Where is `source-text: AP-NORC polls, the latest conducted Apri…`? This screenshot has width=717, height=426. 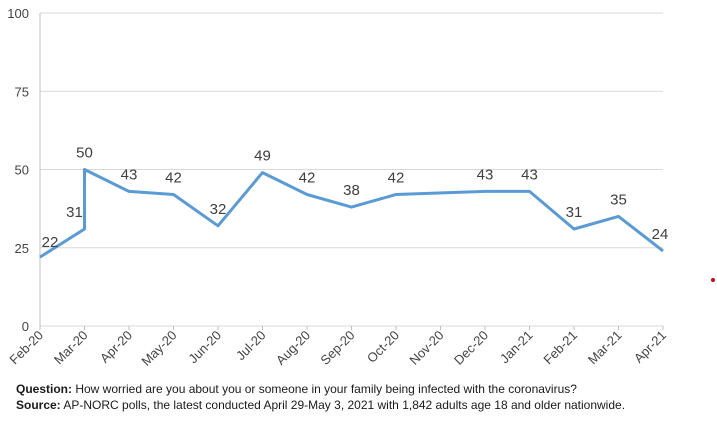 source-text: AP-NORC polls, the latest conducted Apri… is located at coordinates (343, 405).